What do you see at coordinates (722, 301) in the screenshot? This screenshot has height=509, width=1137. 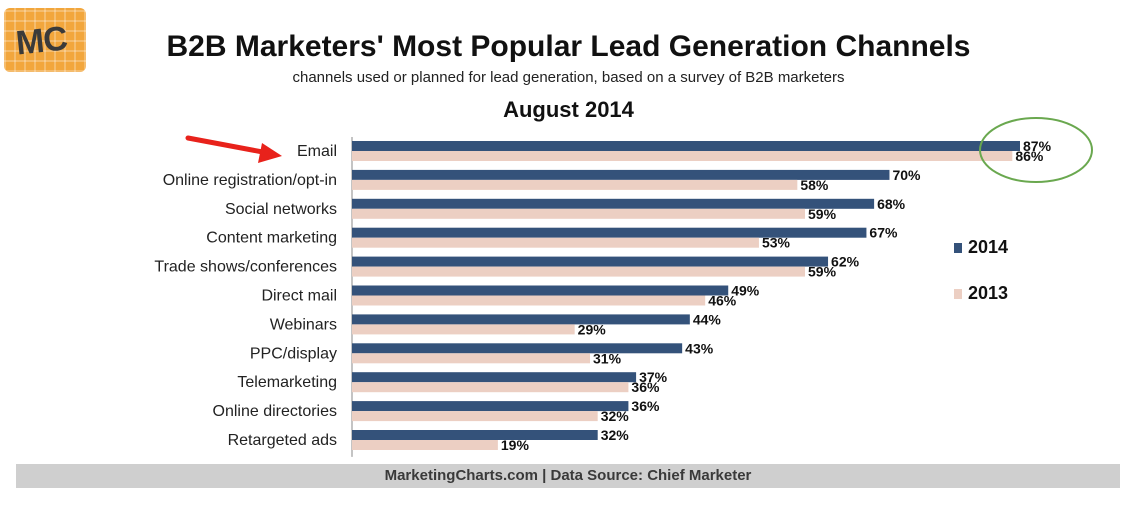 I see `data-label-2013: 46%` at bounding box center [722, 301].